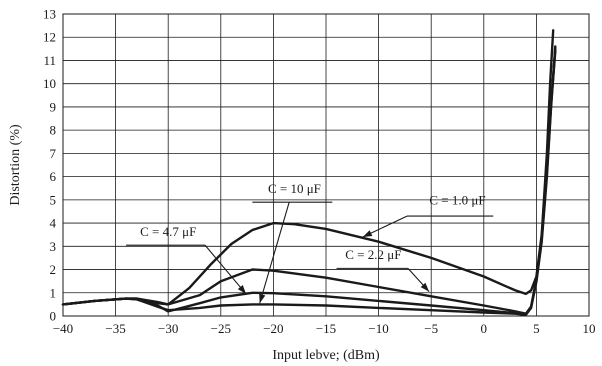  I want to click on y-tick-label: 10, so click(49, 83).